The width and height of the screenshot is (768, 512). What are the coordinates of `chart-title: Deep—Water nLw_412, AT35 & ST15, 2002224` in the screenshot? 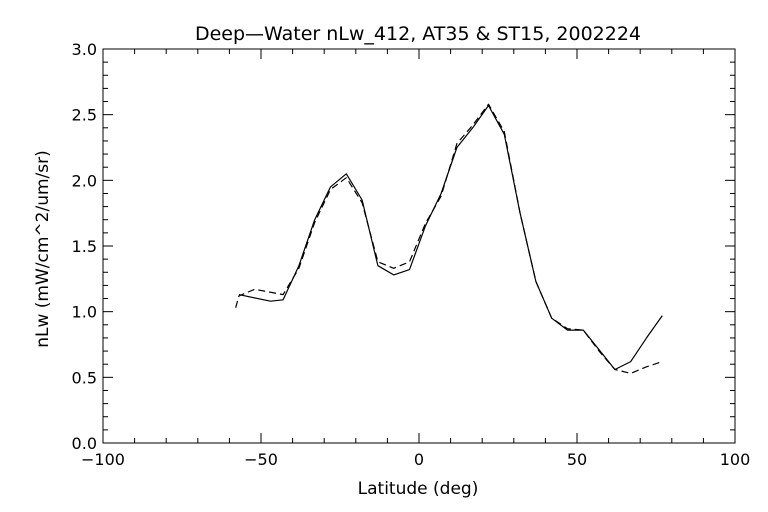 It's located at (418, 34).